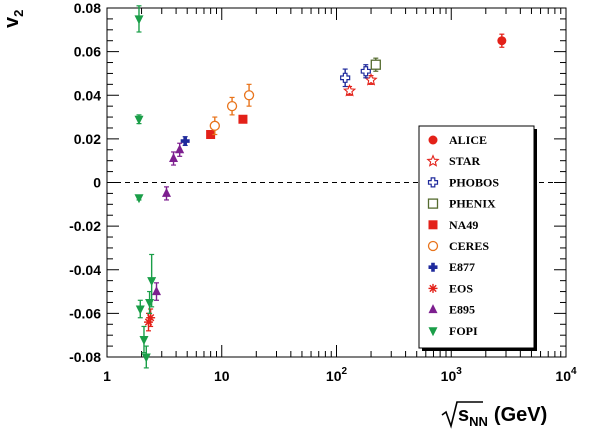 The width and height of the screenshot is (600, 435). Describe the element at coordinates (478, 421) in the screenshot. I see `x-axis-title-sub: NN` at that location.